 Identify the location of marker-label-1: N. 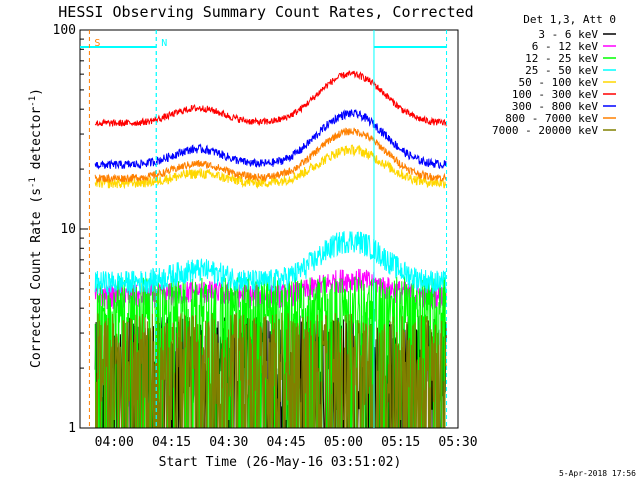
(164, 43).